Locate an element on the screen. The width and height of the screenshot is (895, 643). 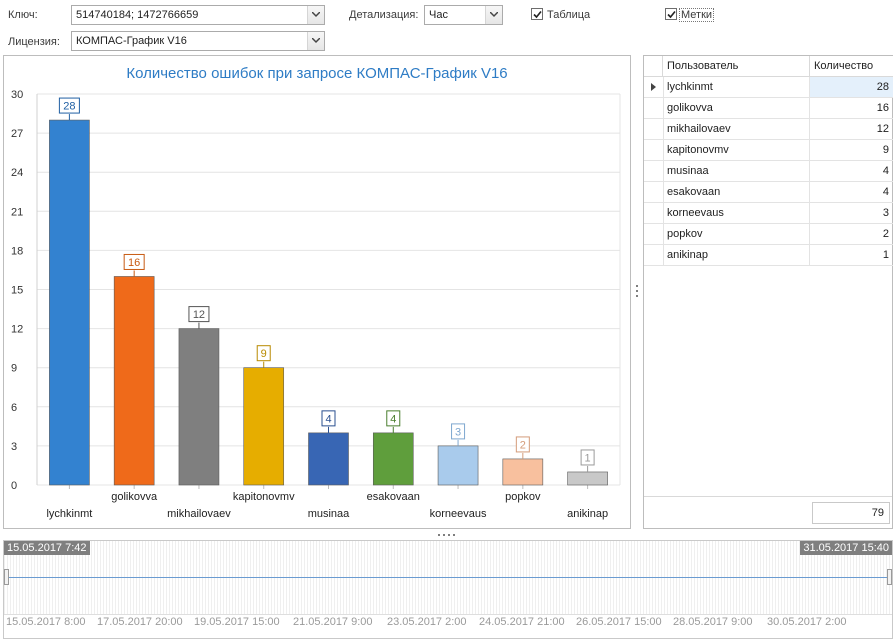
x-tick-label: mikhailovaev is located at coordinates (199, 514).